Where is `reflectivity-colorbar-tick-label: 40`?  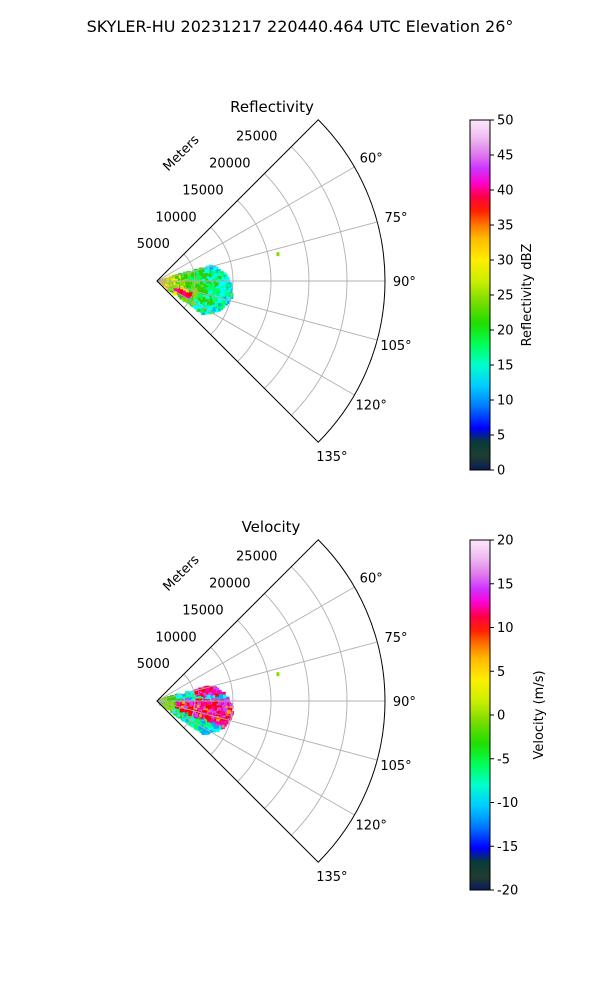
reflectivity-colorbar-tick-label: 40 is located at coordinates (505, 191).